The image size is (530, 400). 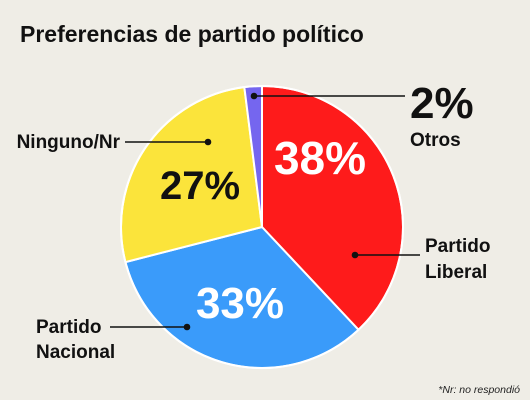 I want to click on category-label-ninguno-nr: Ninguno/Nr, so click(x=69, y=142).